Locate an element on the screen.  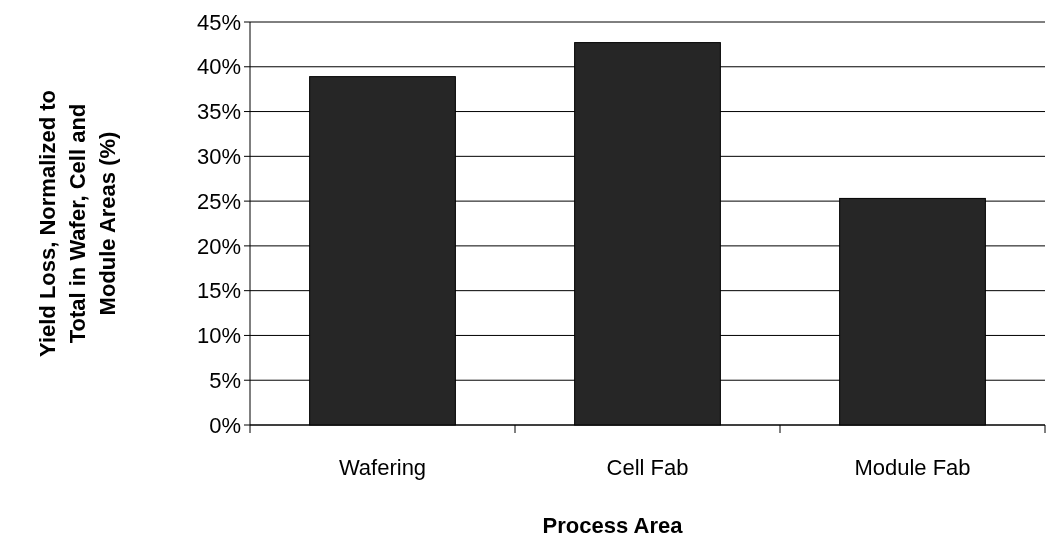
x-tick-label: Module Fab is located at coordinates (912, 467).